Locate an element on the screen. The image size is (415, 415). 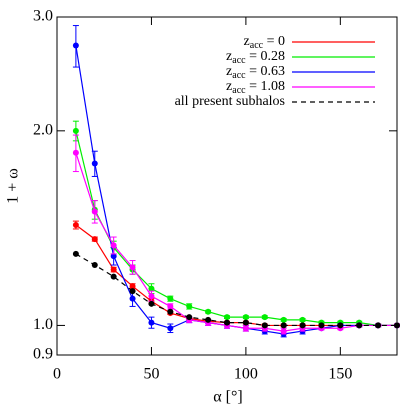
x-tick-label: 50 is located at coordinates (151, 374).